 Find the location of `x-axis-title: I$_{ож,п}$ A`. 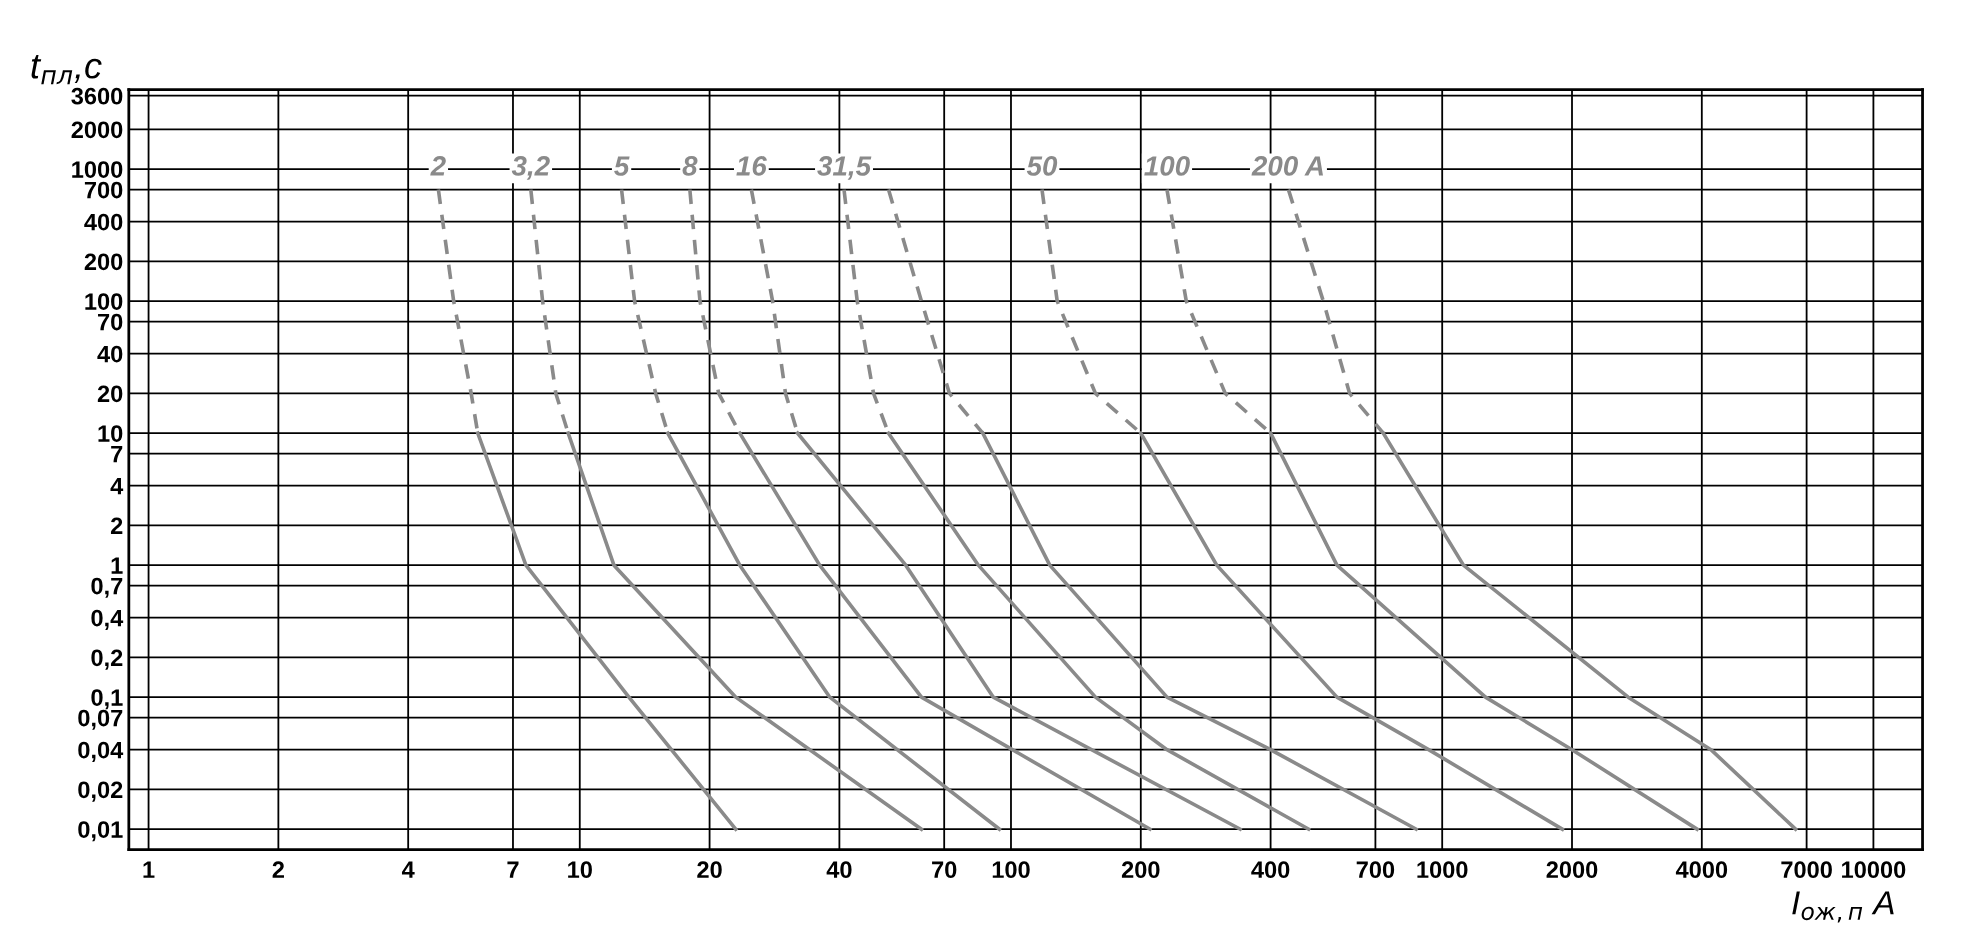

x-axis-title: I$_{ож,п}$ A is located at coordinates (1843, 907).